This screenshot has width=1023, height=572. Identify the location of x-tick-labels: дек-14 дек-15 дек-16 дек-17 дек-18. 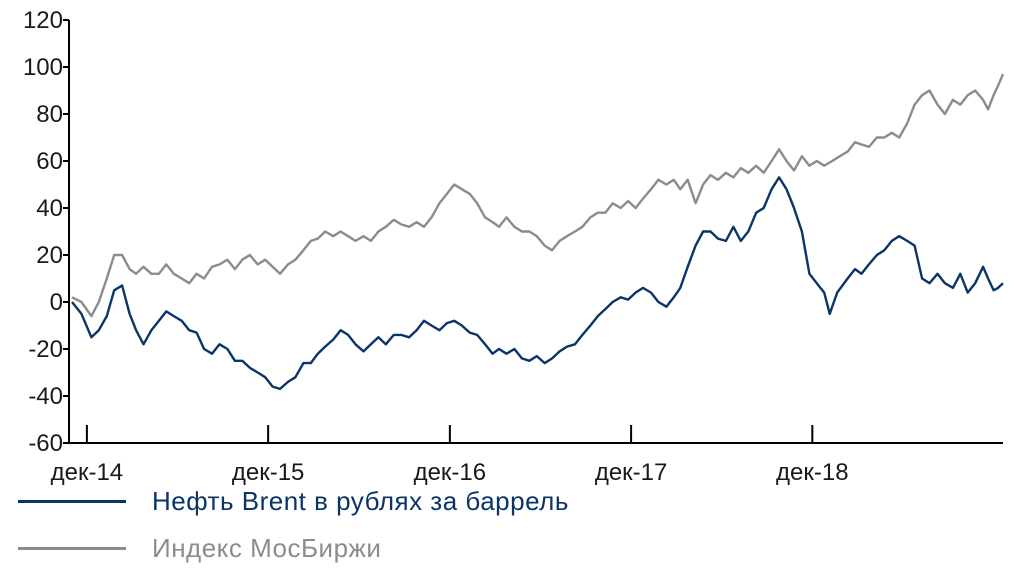
(450, 472).